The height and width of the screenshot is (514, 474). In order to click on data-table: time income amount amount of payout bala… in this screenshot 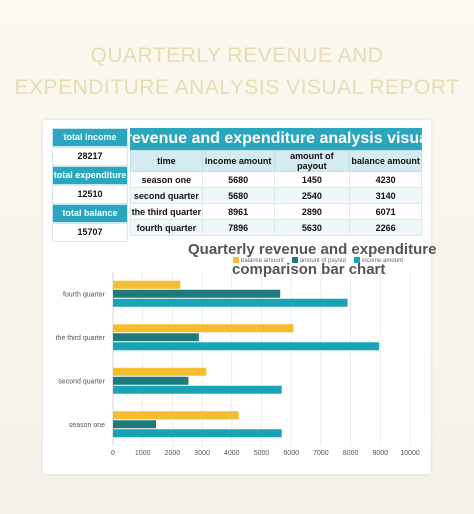, I will do `click(276, 193)`.